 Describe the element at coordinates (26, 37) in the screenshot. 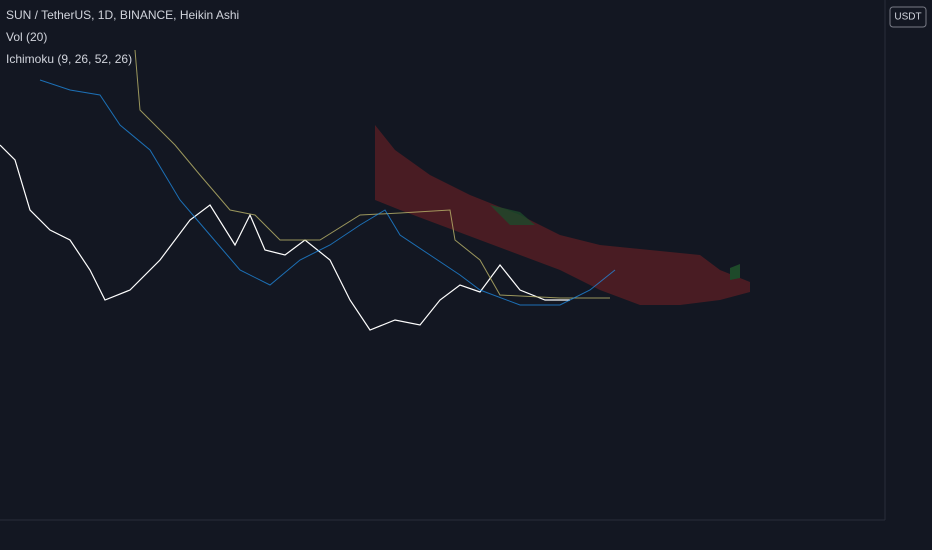

I see `indicator-label: Vol (20)` at that location.